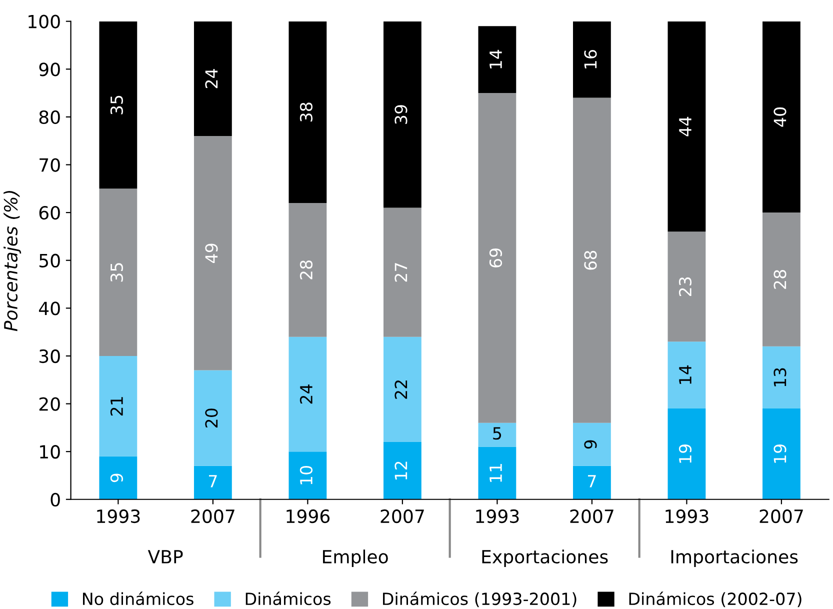  Describe the element at coordinates (49, 404) in the screenshot. I see `y-tick-label: 20` at that location.